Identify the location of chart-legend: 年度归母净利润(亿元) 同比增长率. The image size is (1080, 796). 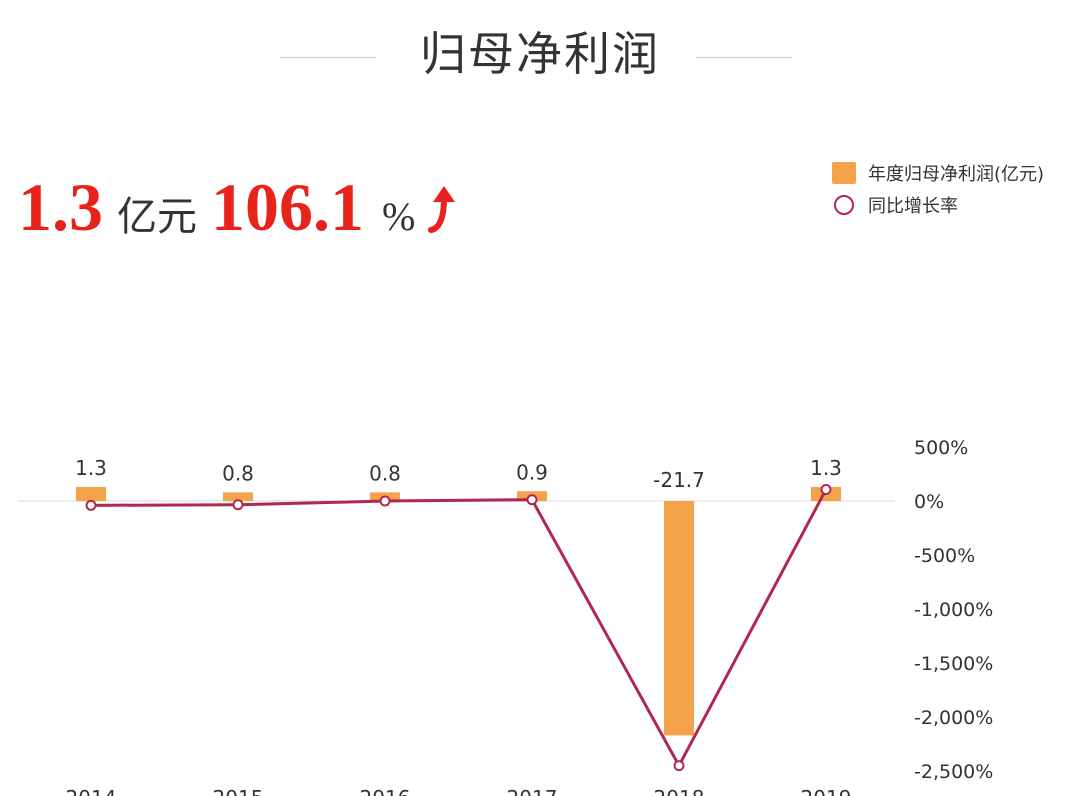
(938, 192).